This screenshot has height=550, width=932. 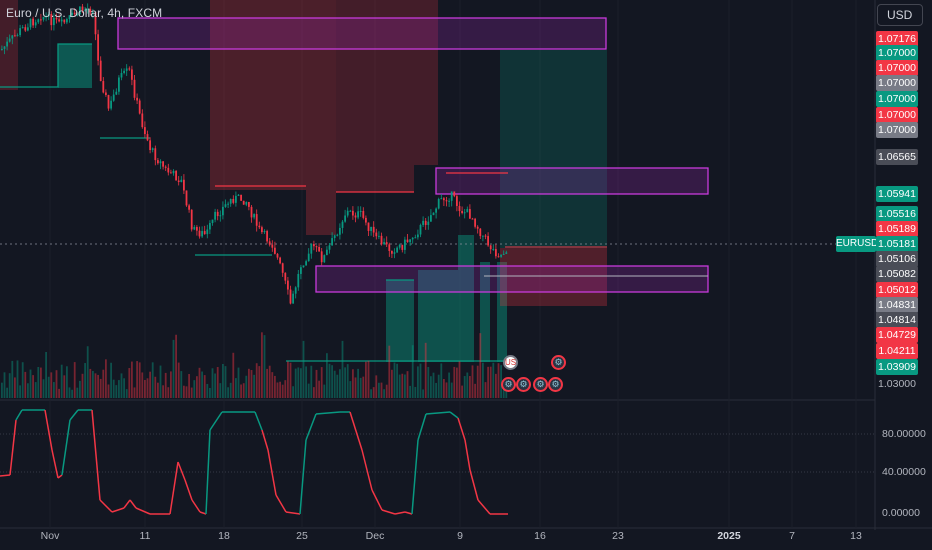 I want to click on gear-icon: ⚙, so click(x=540, y=384).